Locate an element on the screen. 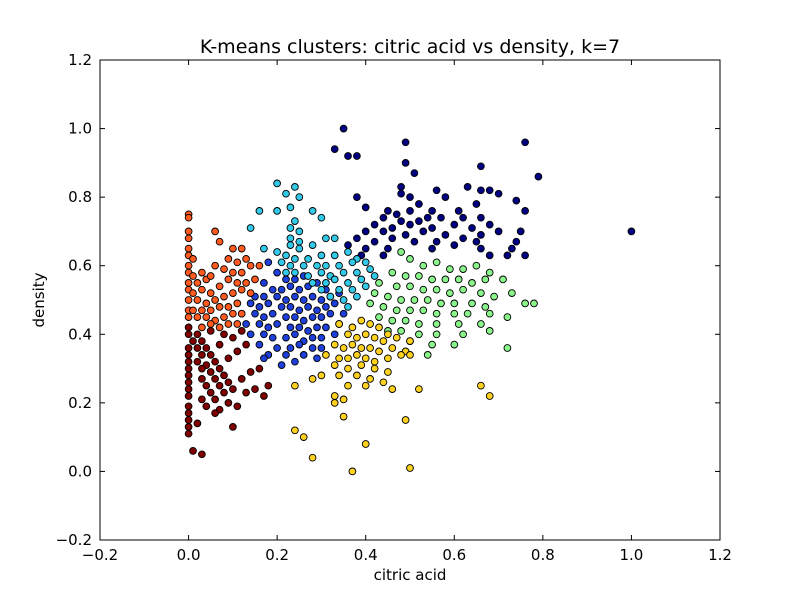  x-tick-label: −0.2 is located at coordinates (100, 555).